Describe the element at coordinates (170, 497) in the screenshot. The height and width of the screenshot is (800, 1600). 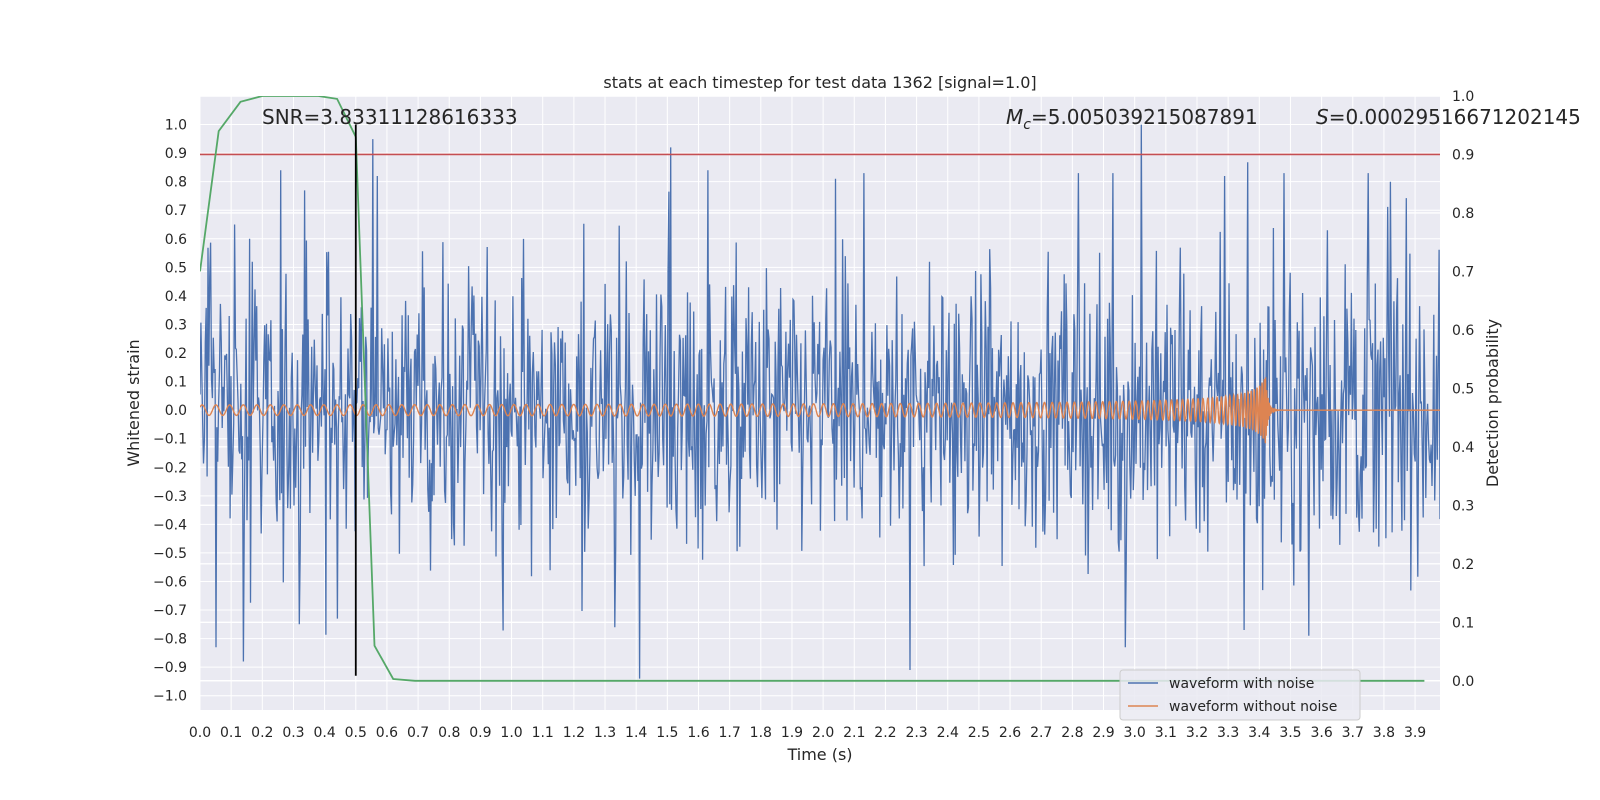
I see `y-tick-label: −0.3` at that location.